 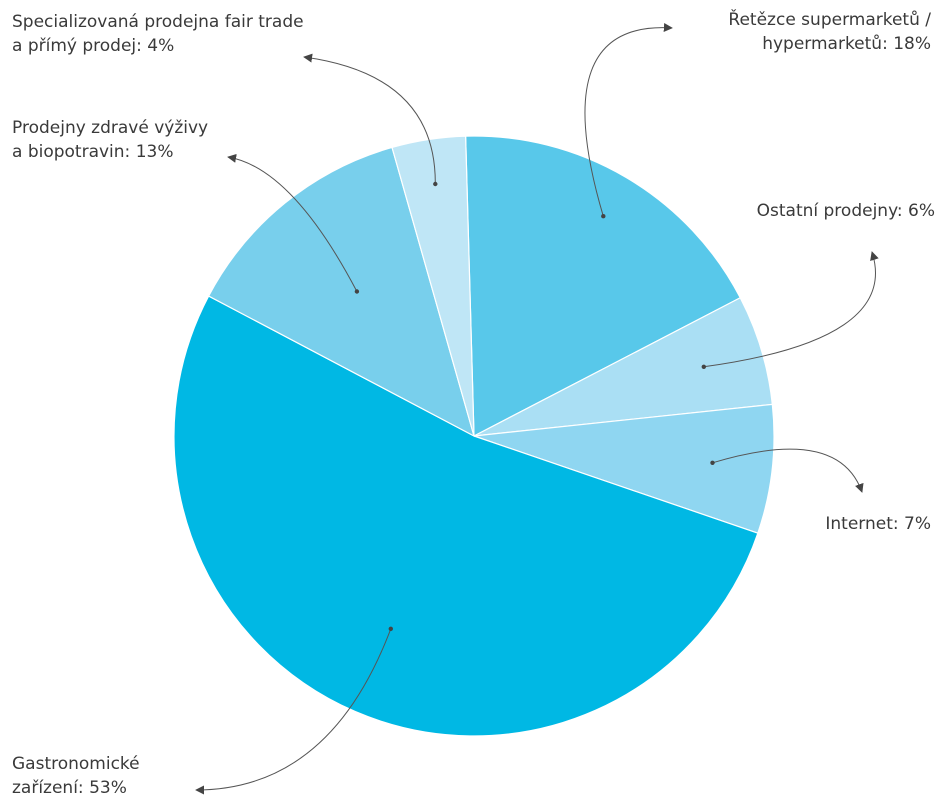 I want to click on slice-label-gastronomy: Gastronomické zařízení: 53%, so click(x=76, y=776).